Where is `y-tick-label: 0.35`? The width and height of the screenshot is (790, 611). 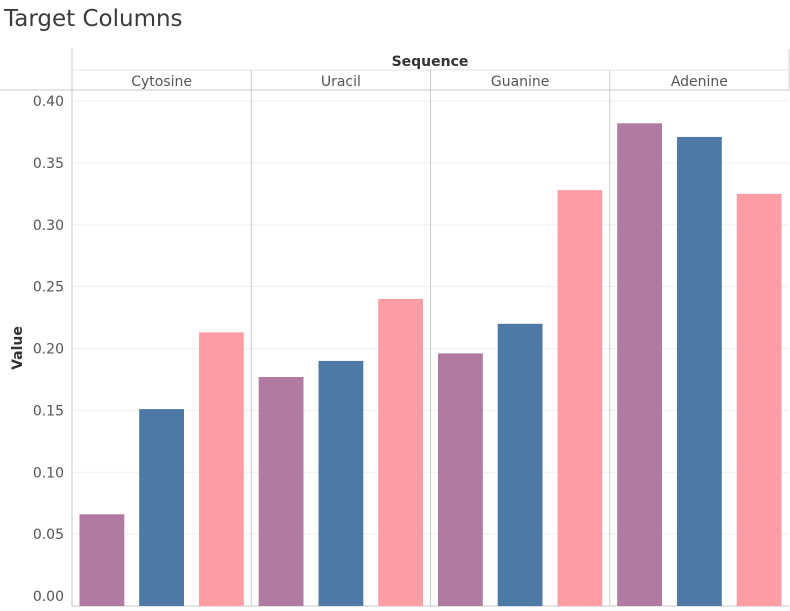 y-tick-label: 0.35 is located at coordinates (48, 164).